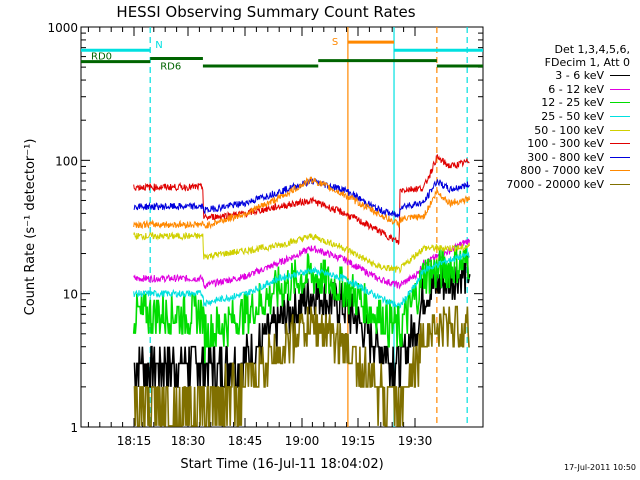 Image resolution: width=640 pixels, height=480 pixels. I want to click on x-tick-label: 18:15, so click(134, 441).